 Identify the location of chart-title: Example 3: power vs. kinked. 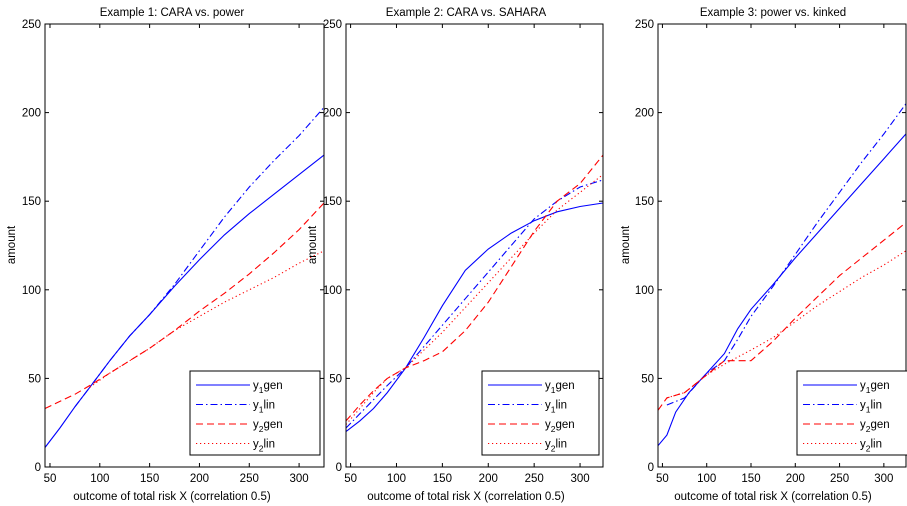
(773, 13).